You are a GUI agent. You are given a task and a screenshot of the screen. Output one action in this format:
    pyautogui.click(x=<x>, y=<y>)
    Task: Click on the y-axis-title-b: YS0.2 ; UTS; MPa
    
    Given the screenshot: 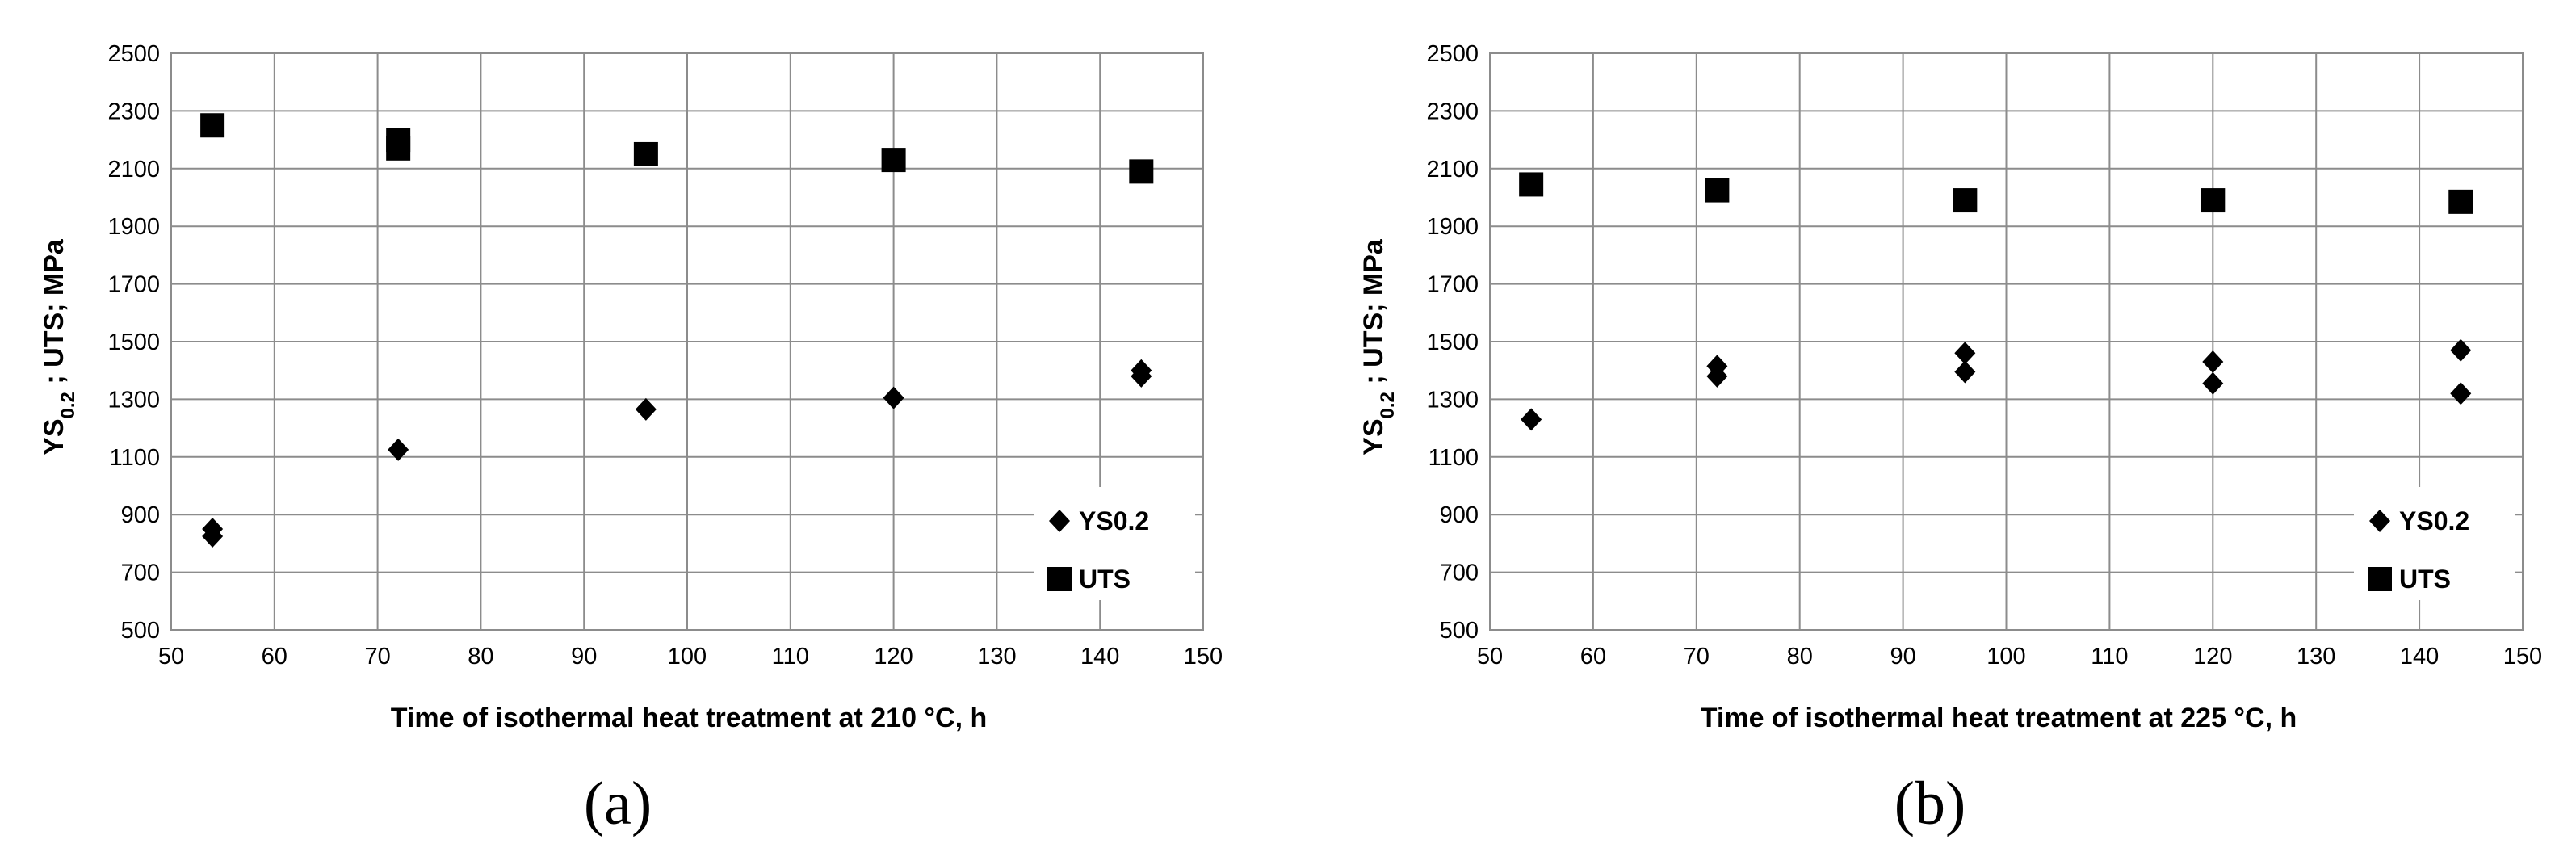 What is the action you would take?
    pyautogui.click(x=1378, y=346)
    